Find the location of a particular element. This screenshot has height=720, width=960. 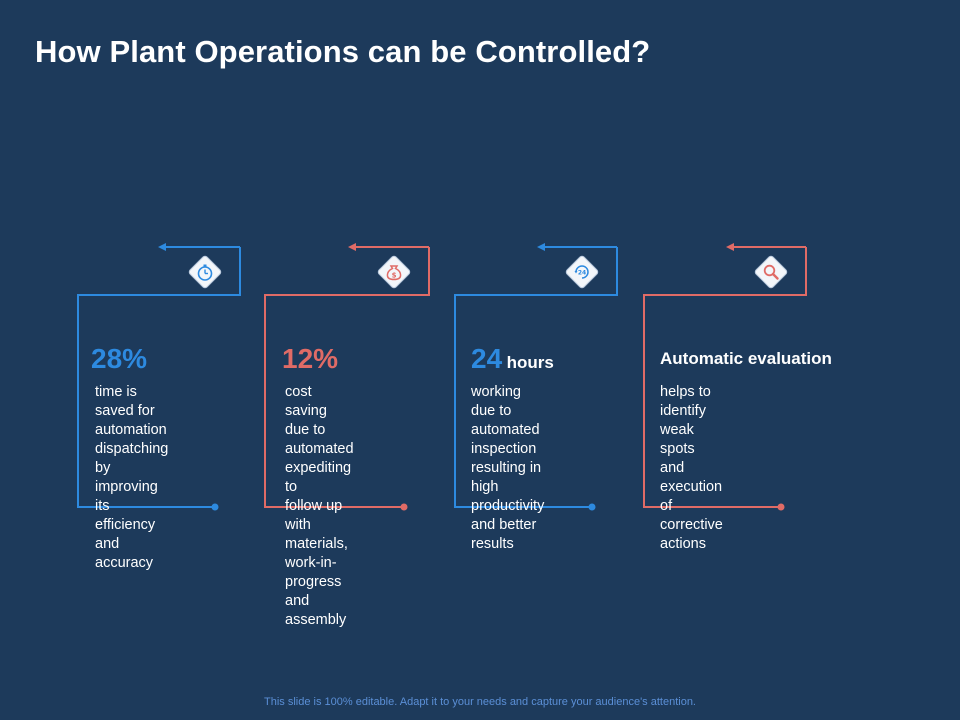

money-bag-icon: $ is located at coordinates (394, 272).